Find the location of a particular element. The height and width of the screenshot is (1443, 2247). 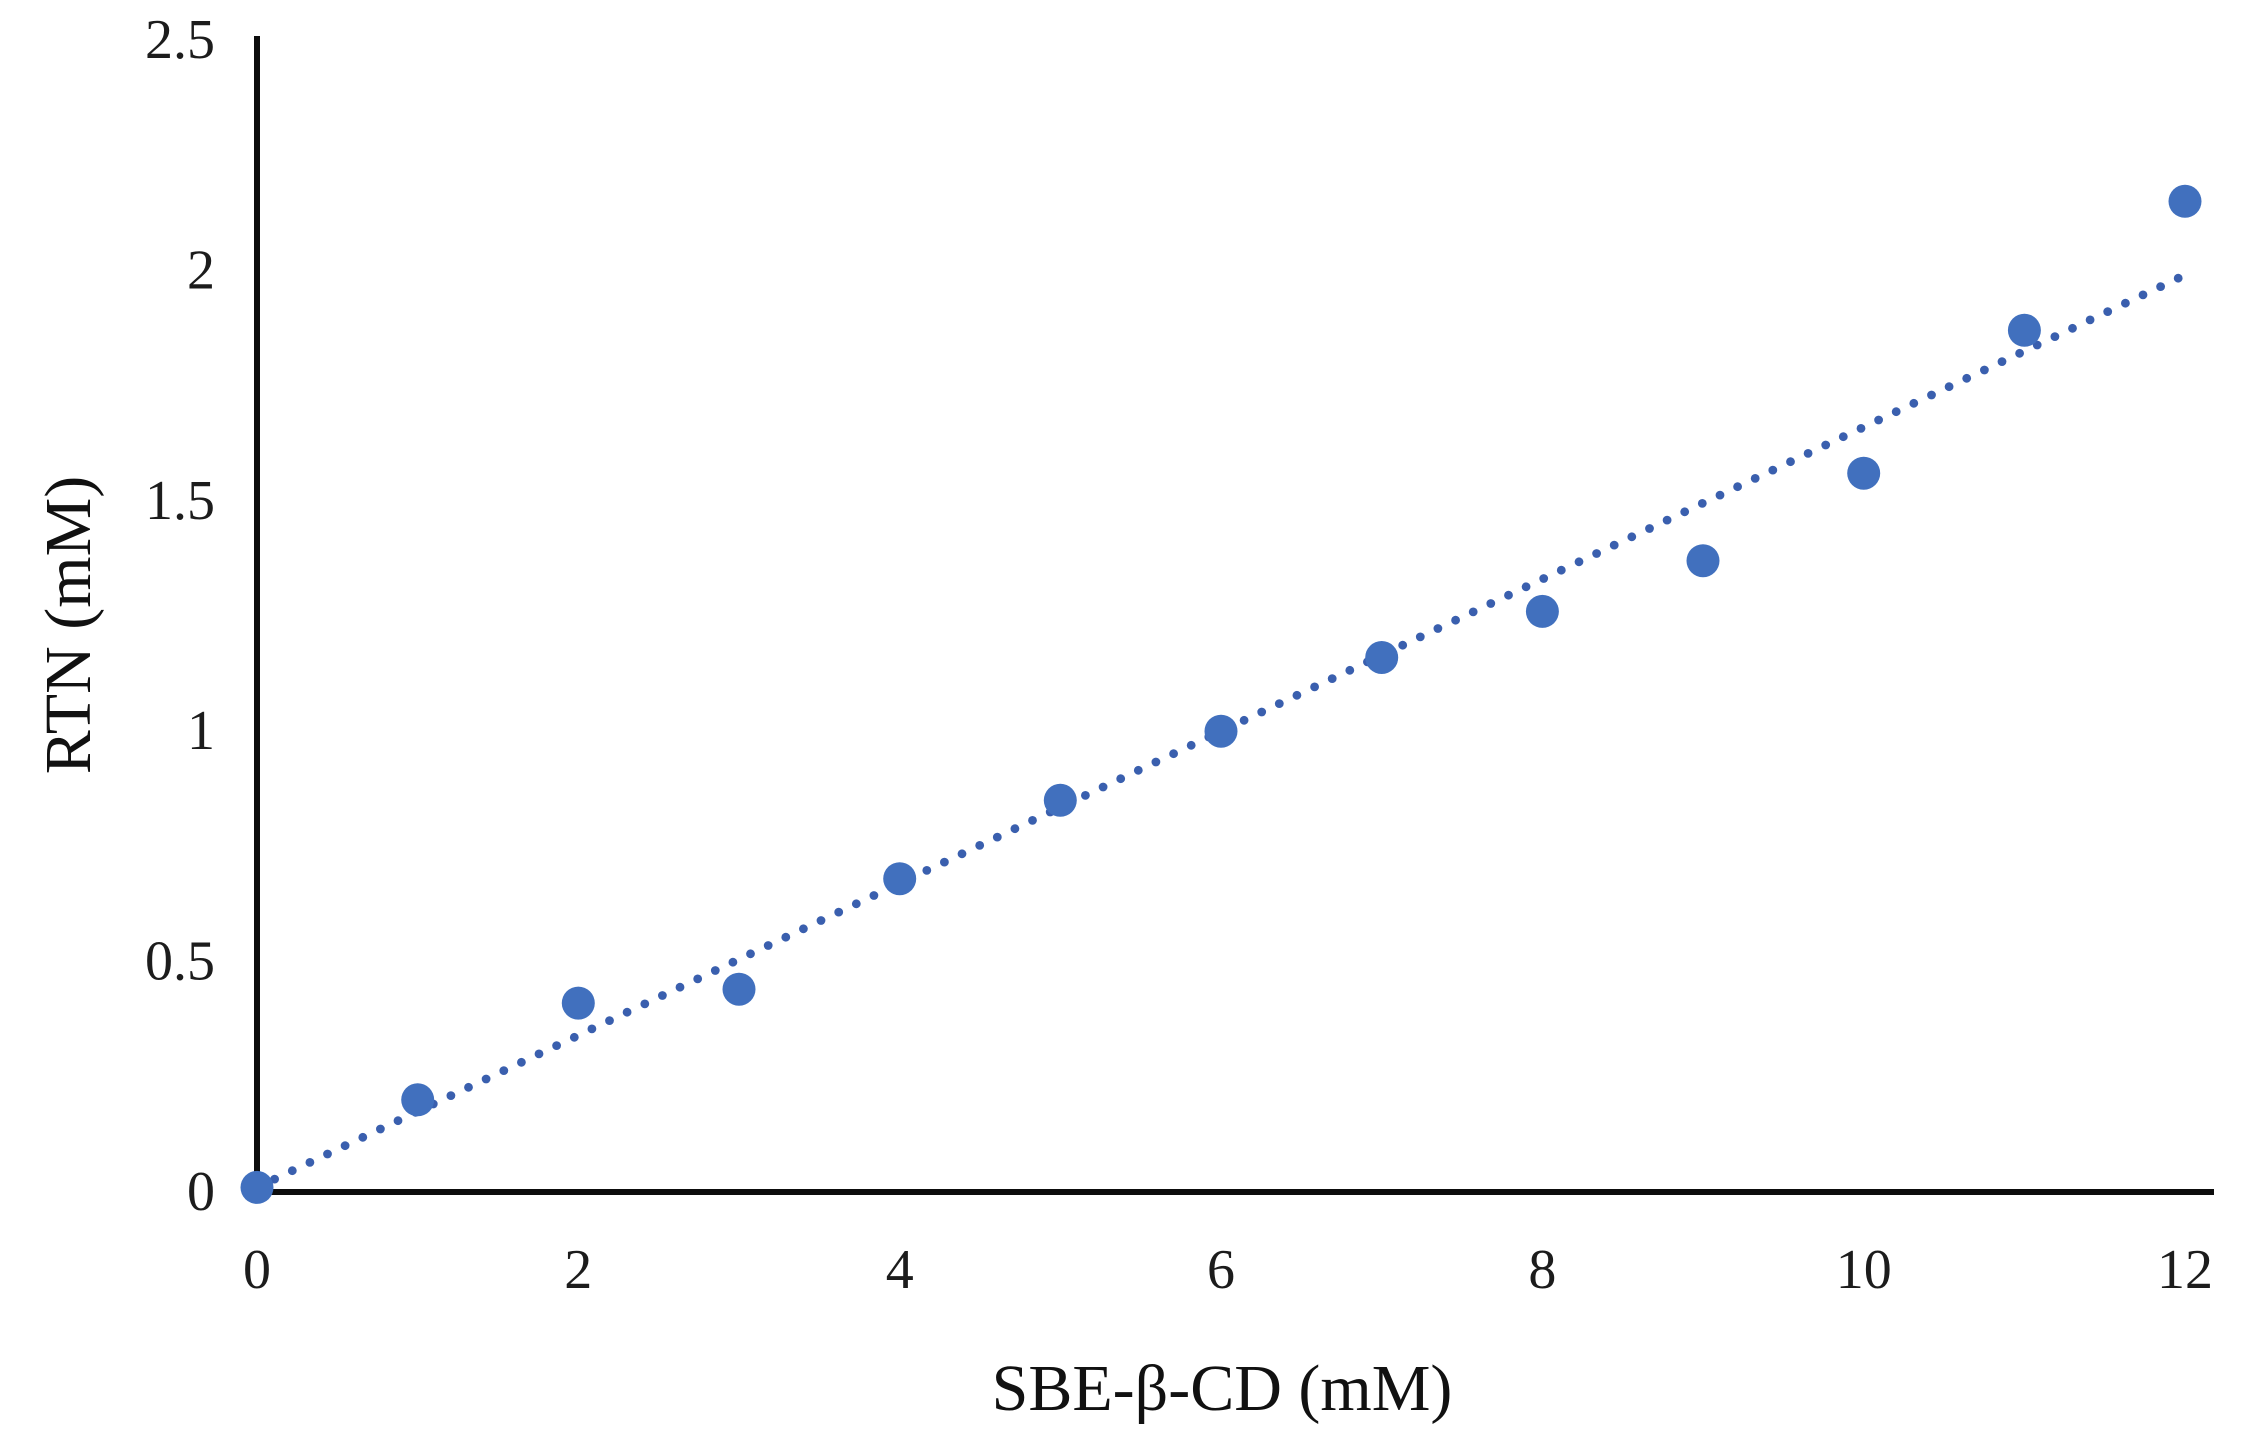

x-tick-label: 2 is located at coordinates (578, 1270).